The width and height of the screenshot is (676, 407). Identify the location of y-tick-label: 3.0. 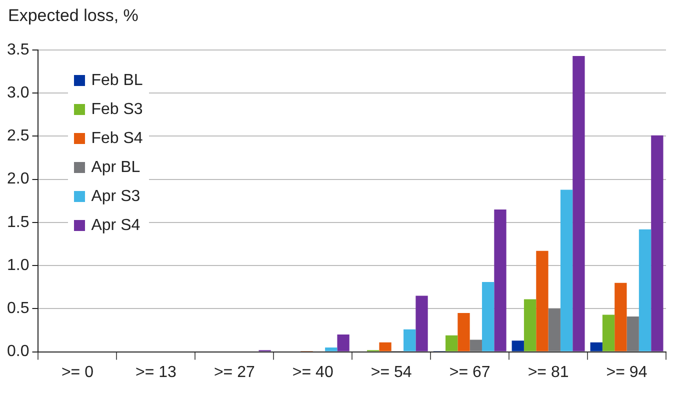
(18, 93).